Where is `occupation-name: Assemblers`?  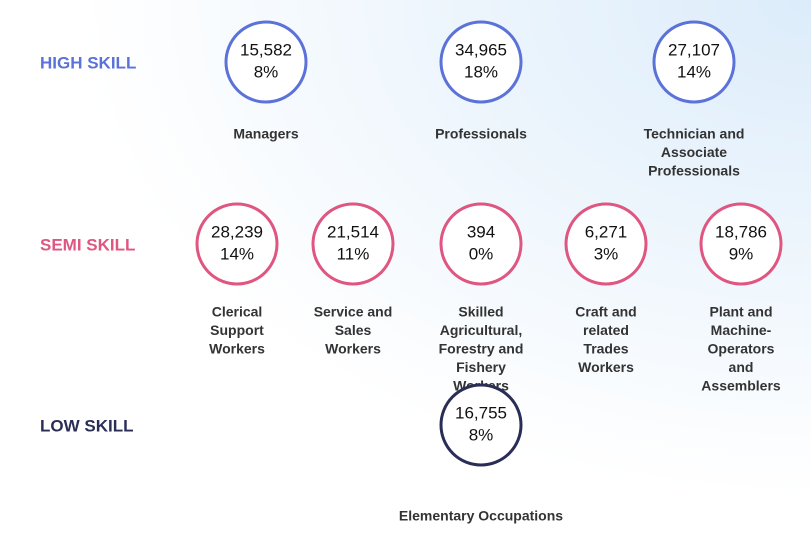
occupation-name: Assemblers is located at coordinates (741, 386).